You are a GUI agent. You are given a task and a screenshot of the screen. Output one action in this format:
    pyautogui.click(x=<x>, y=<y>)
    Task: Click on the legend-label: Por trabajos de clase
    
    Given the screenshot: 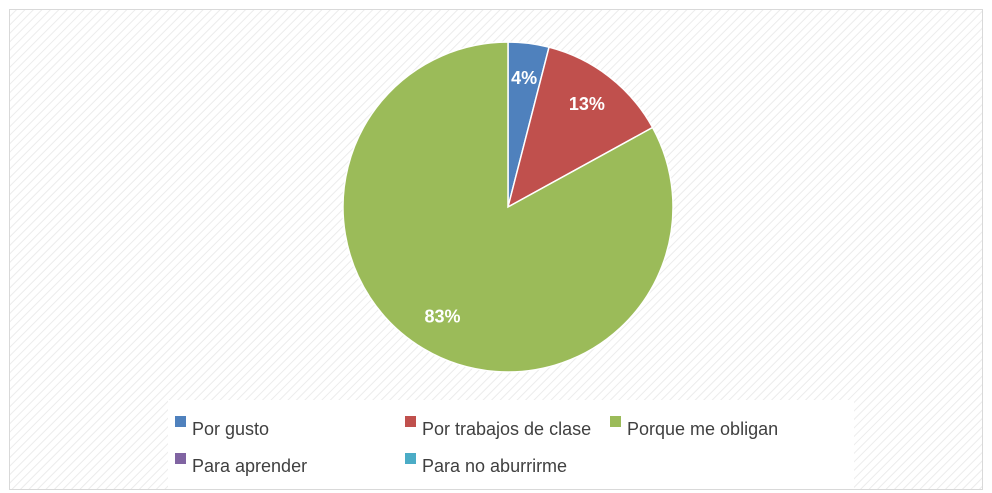 What is the action you would take?
    pyautogui.click(x=506, y=429)
    